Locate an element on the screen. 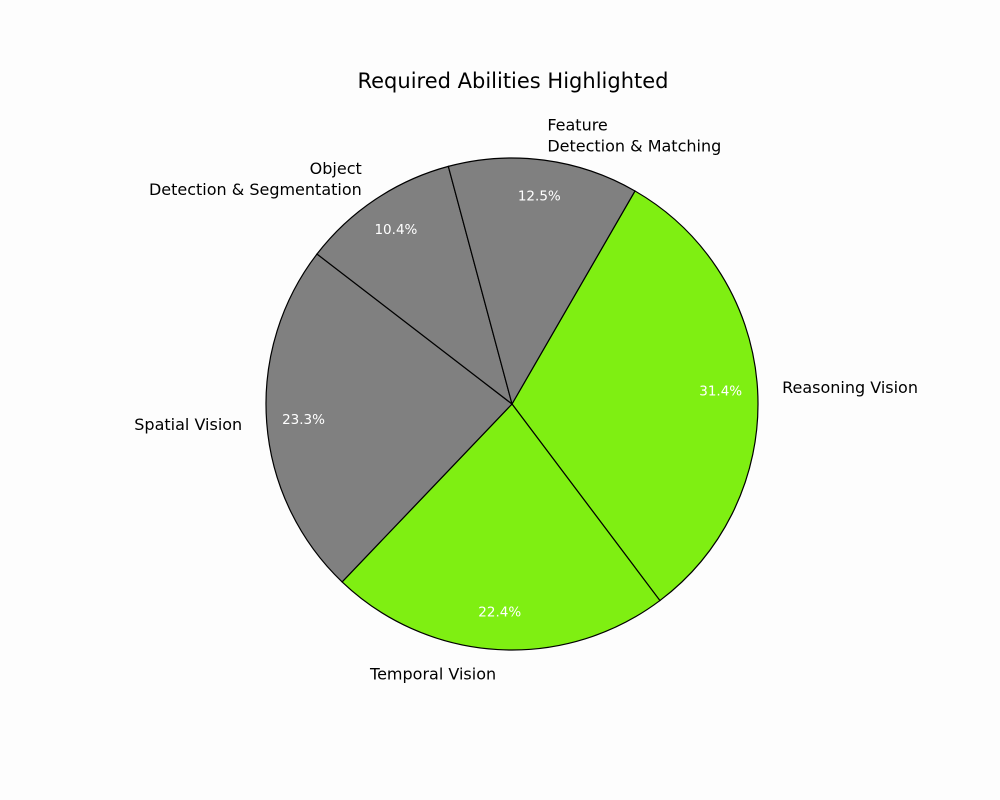  category-label-temporal-vision: Temporal Vision is located at coordinates (432, 674).